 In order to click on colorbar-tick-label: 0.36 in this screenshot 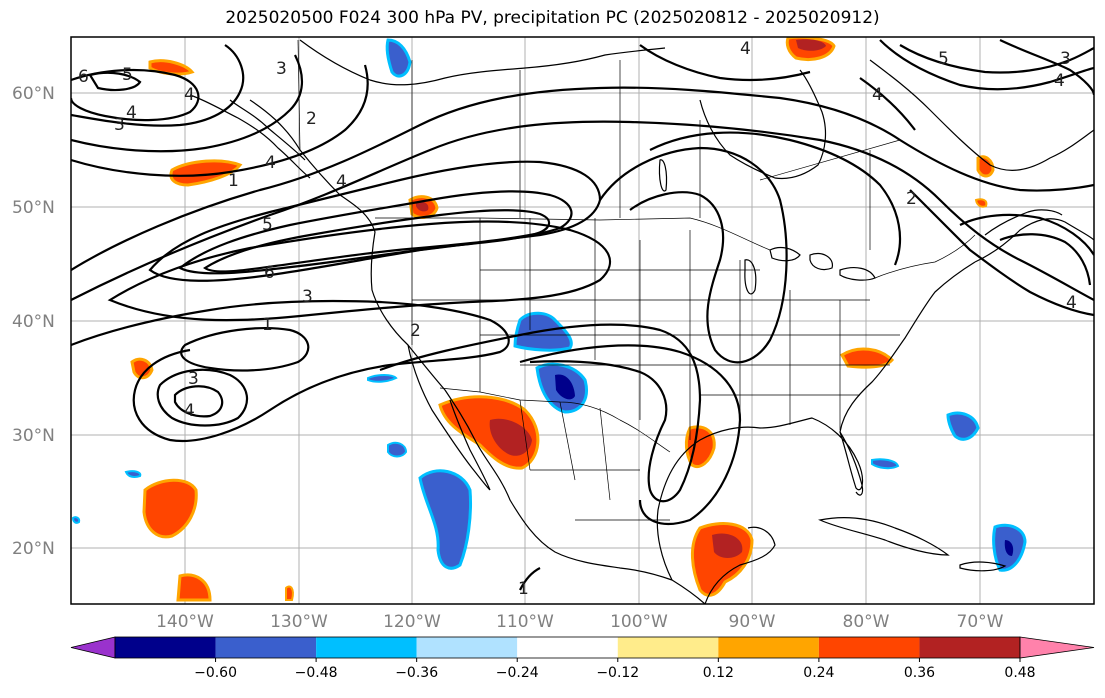, I will do `click(919, 673)`.